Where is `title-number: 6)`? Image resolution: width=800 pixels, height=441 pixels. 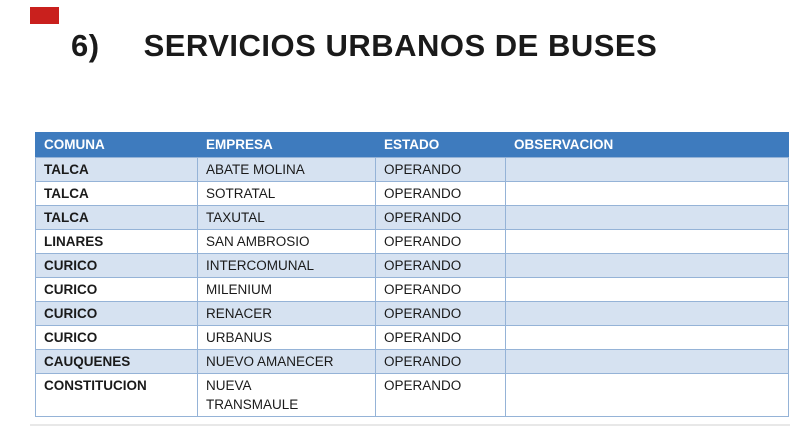
title-number: 6) is located at coordinates (85, 45).